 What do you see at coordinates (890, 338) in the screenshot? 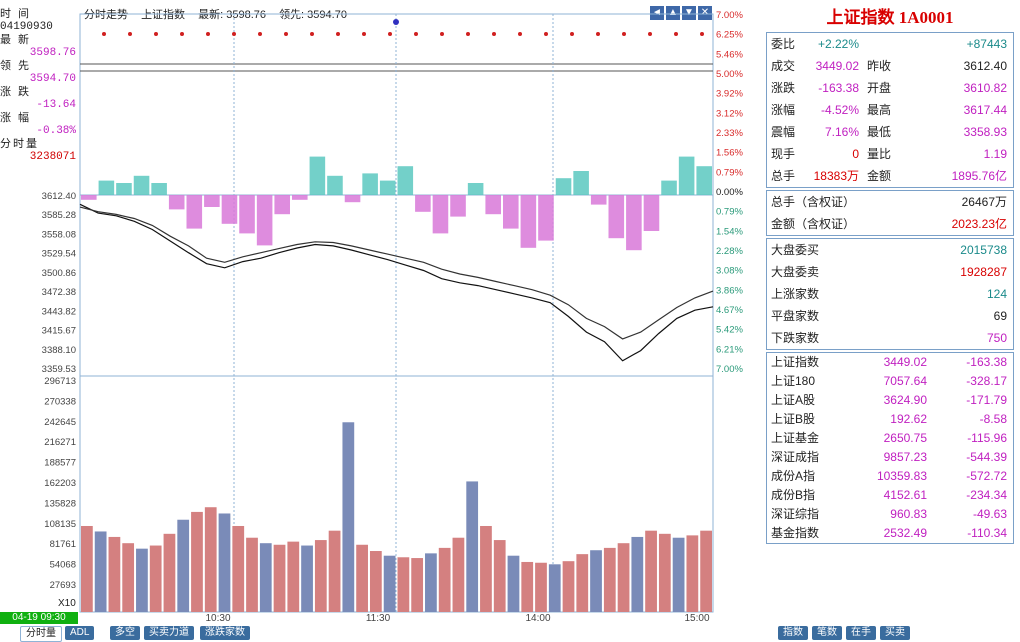
I see `stat-row: 下跌家数 750` at bounding box center [890, 338].